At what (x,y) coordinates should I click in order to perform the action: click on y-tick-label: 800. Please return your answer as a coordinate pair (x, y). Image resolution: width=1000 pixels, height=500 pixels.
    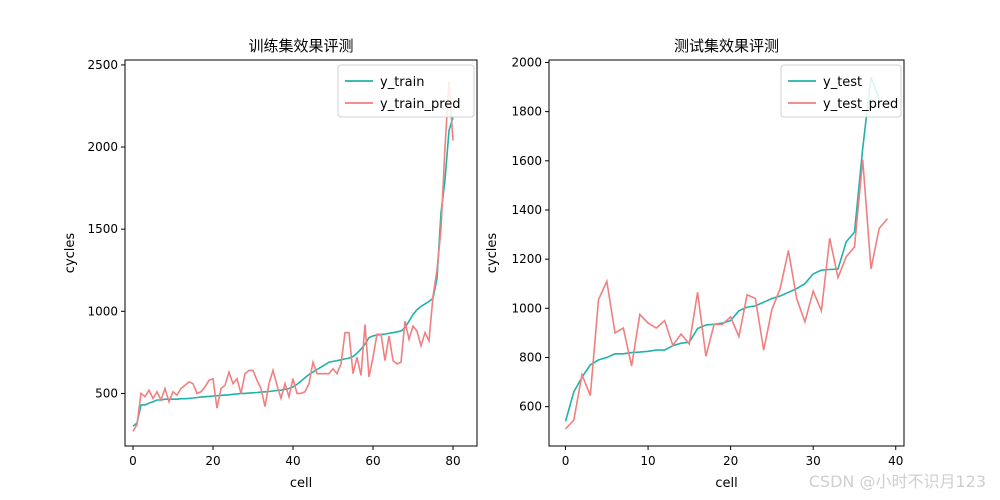
    Looking at the image, I should click on (530, 357).